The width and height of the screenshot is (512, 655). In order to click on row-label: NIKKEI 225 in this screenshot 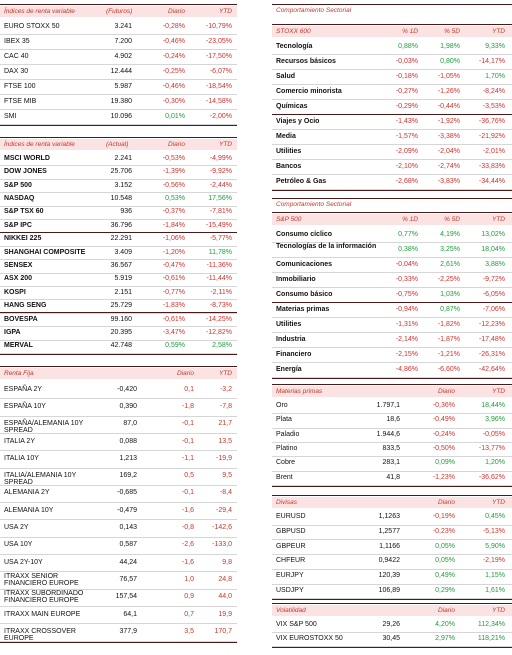, I will do `click(23, 239)`.